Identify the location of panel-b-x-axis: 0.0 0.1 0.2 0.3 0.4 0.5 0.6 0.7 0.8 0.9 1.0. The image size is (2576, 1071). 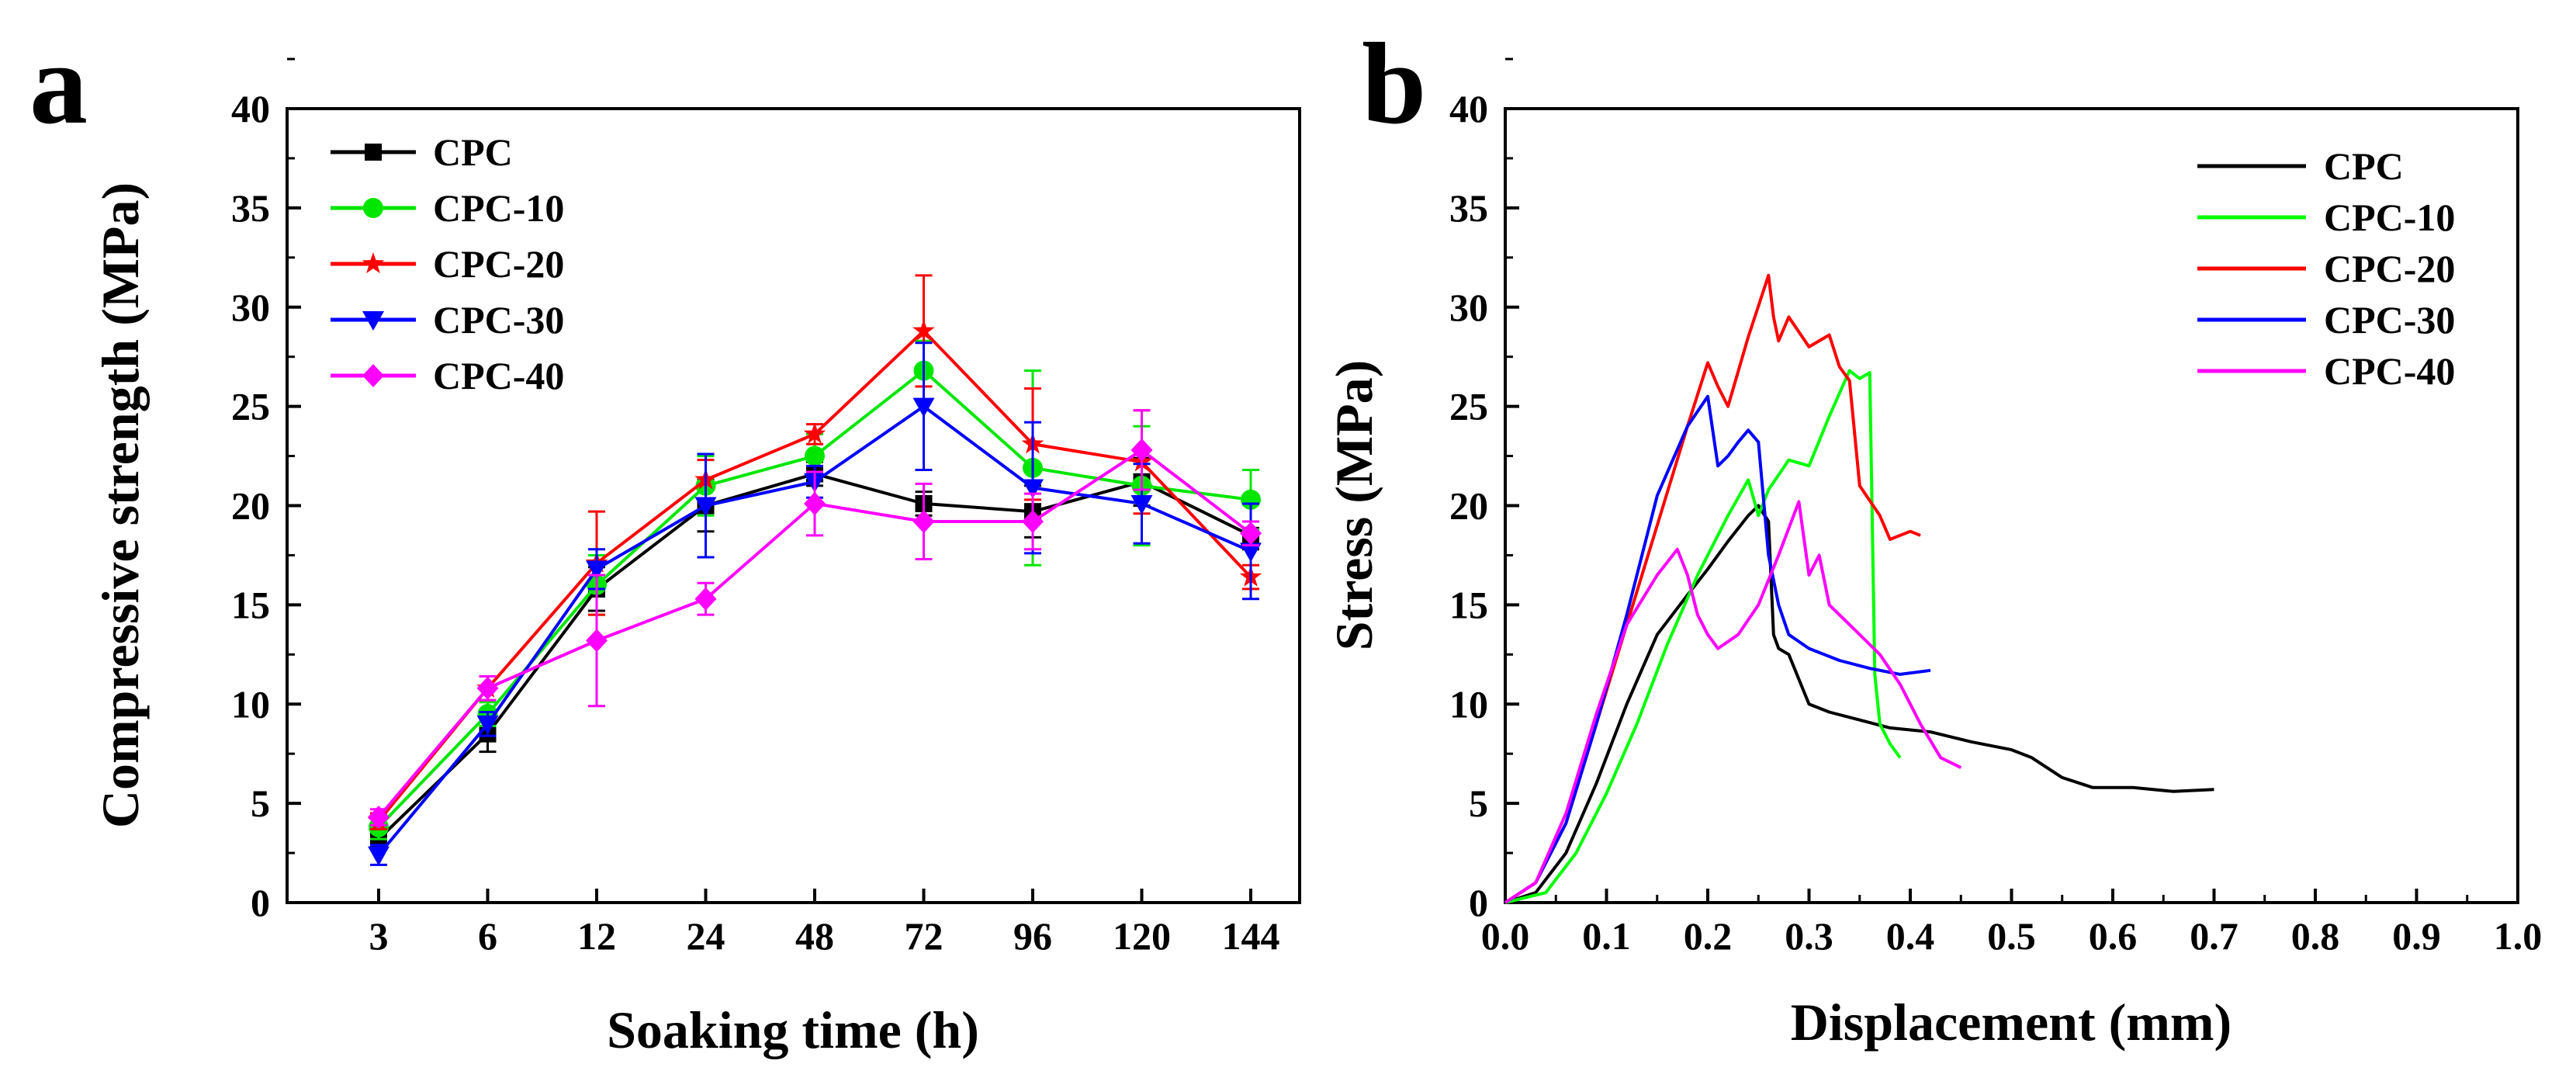
(2011, 923).